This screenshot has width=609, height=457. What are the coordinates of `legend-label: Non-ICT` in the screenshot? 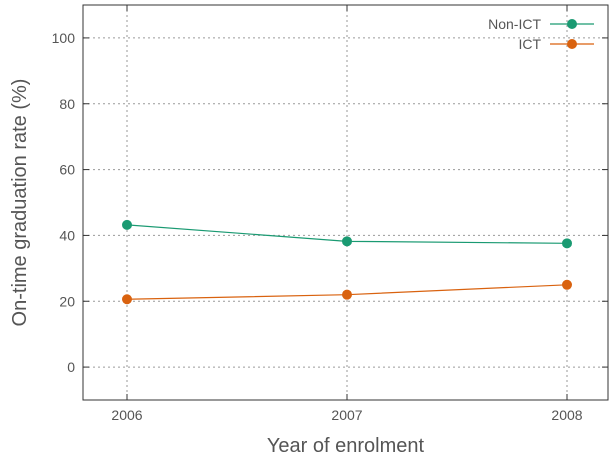 It's located at (514, 24).